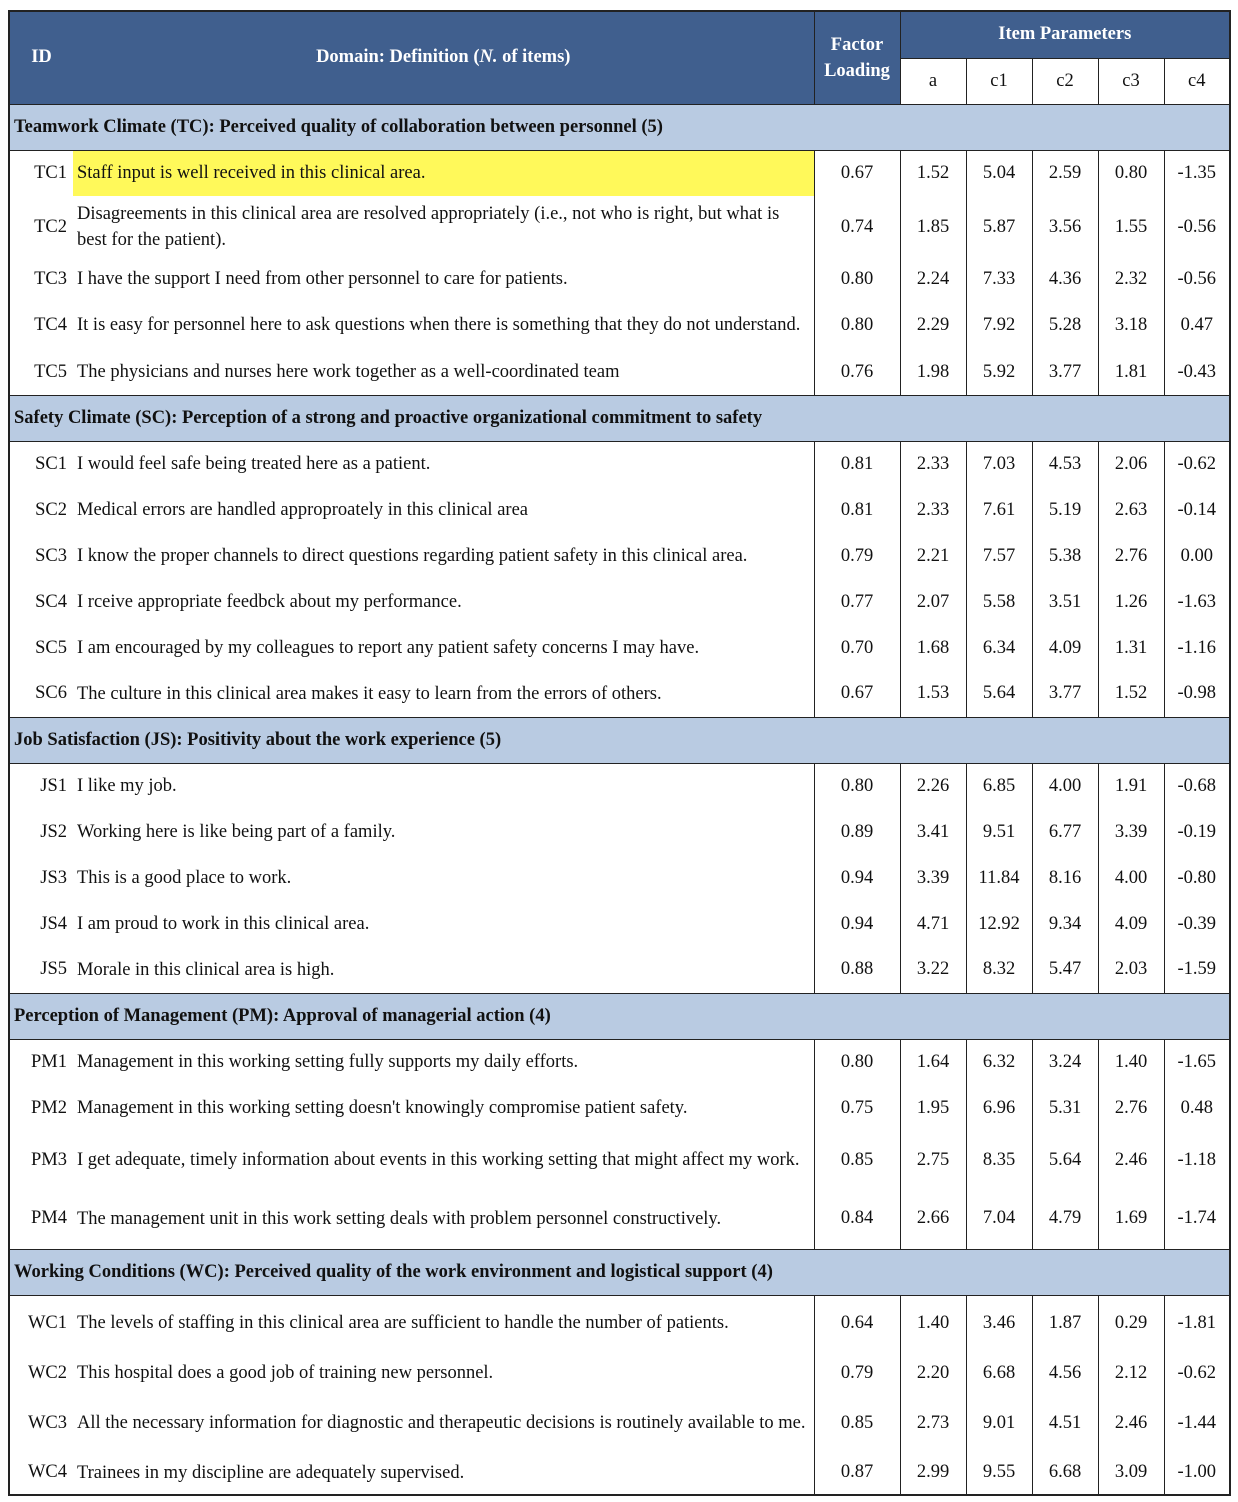 The image size is (1238, 1502). What do you see at coordinates (1131, 1473) in the screenshot?
I see `param-c3: 3.09` at bounding box center [1131, 1473].